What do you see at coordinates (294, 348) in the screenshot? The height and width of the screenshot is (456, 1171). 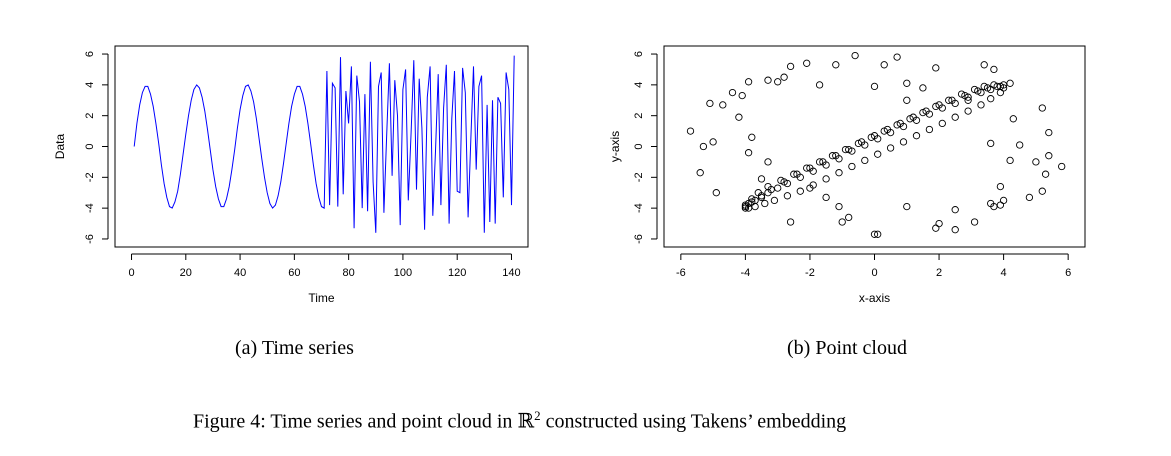 I see `caption-time-series: (a) Time series` at bounding box center [294, 348].